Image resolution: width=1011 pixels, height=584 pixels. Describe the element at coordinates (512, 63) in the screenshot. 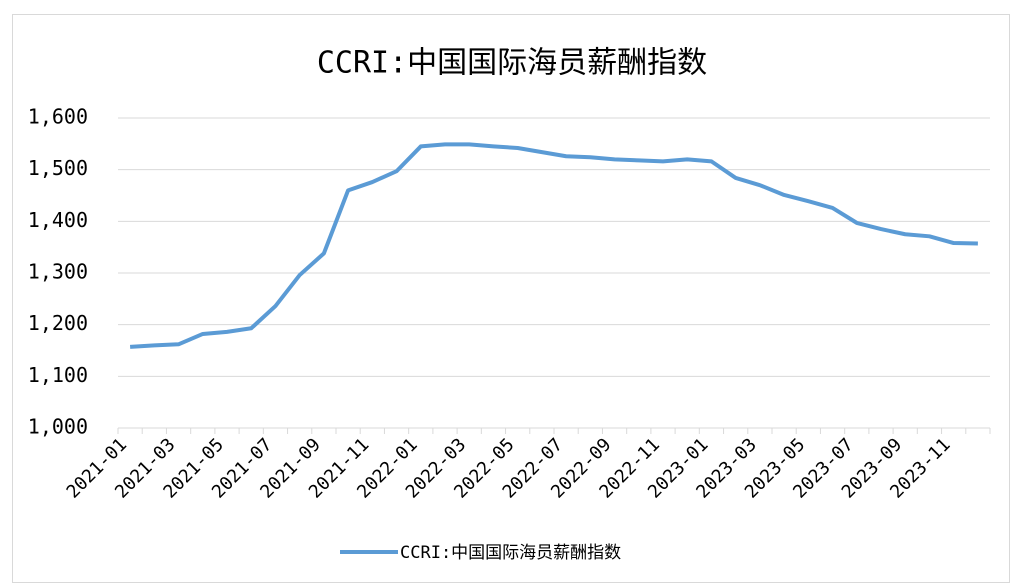

I see `chart-title: CCRI:中国国际海员薪酬指数` at that location.